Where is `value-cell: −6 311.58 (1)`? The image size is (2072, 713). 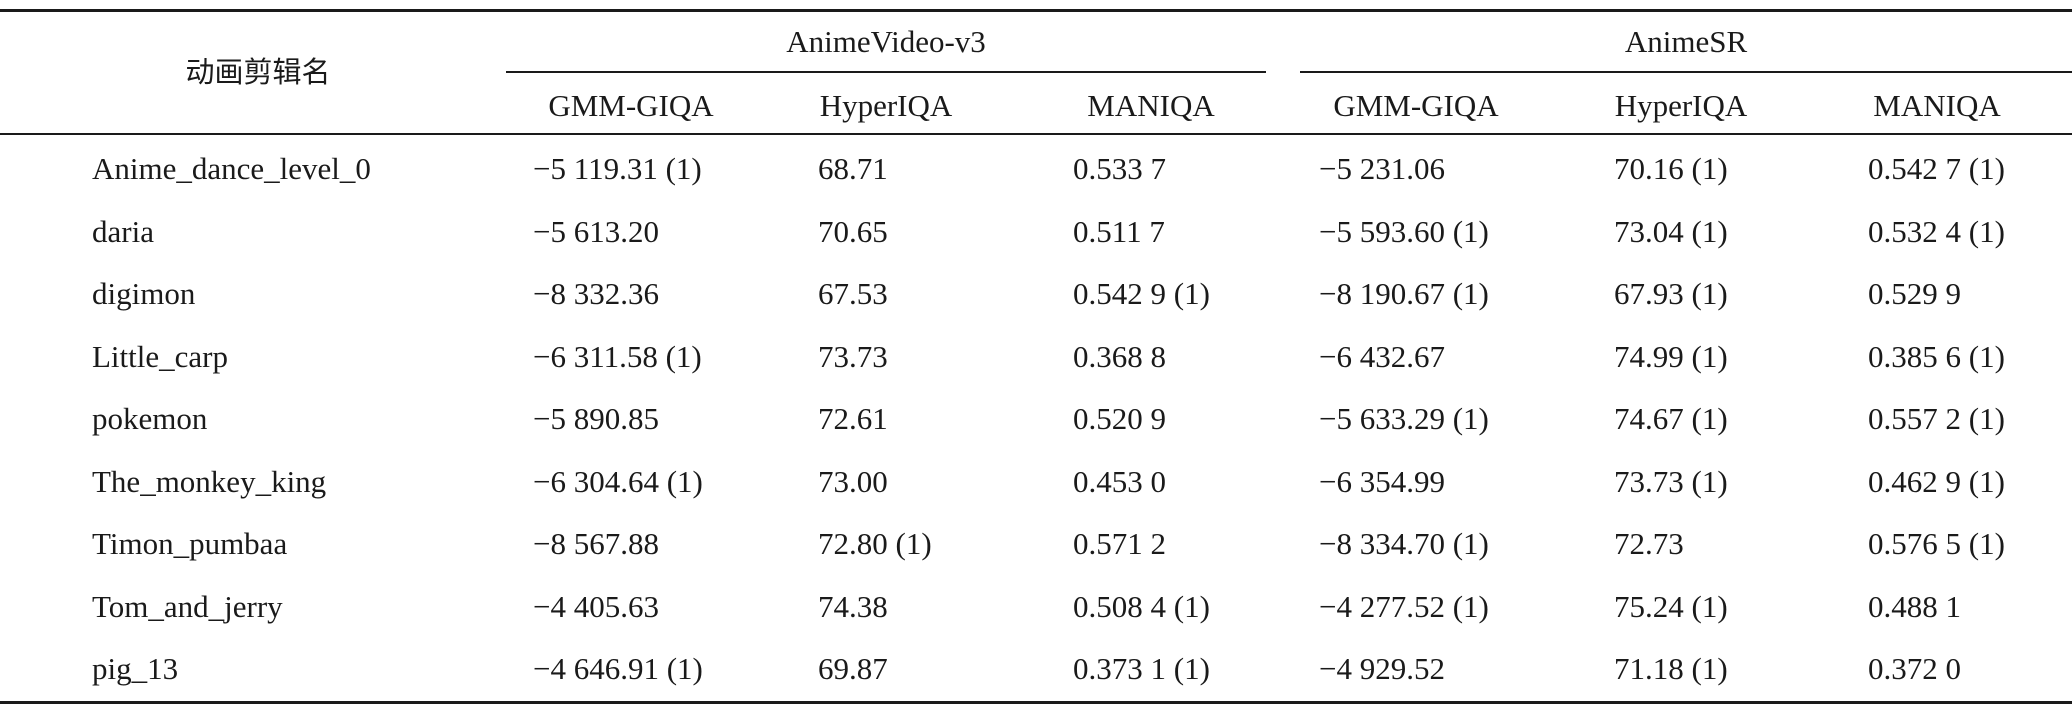
value-cell: −6 311.58 (1) is located at coordinates (617, 356).